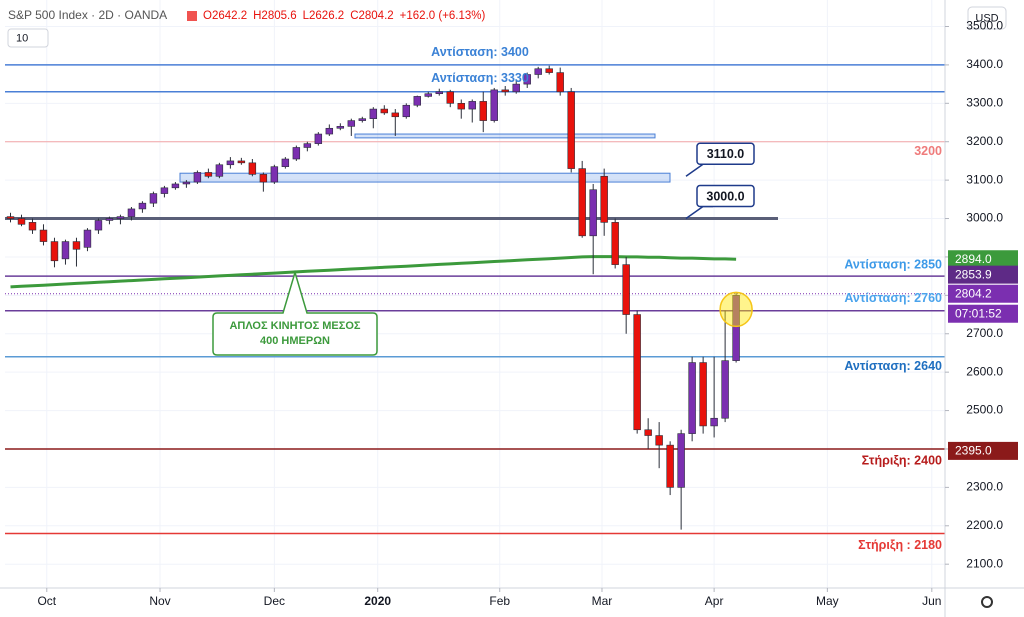  I want to click on ohlc-value: +162.0 (+6.13%), so click(443, 16).